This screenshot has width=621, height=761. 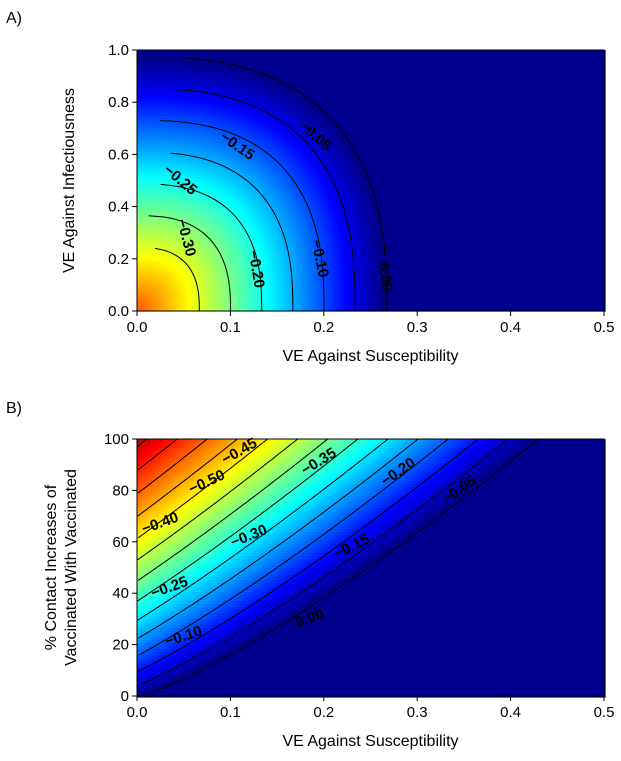 What do you see at coordinates (14, 18) in the screenshot?
I see `panel-label: A)` at bounding box center [14, 18].